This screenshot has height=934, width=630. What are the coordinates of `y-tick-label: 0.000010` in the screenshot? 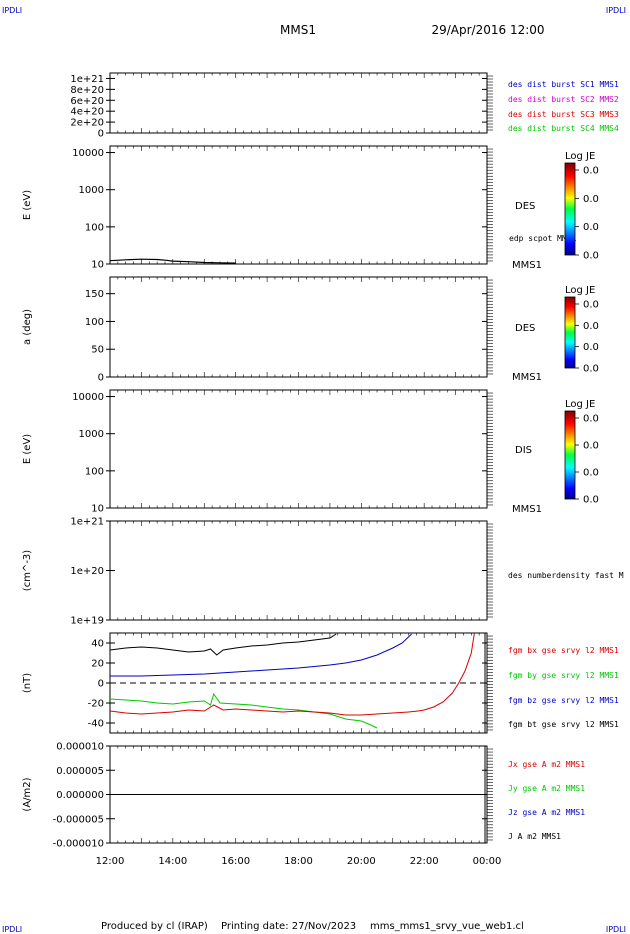 It's located at (80, 747).